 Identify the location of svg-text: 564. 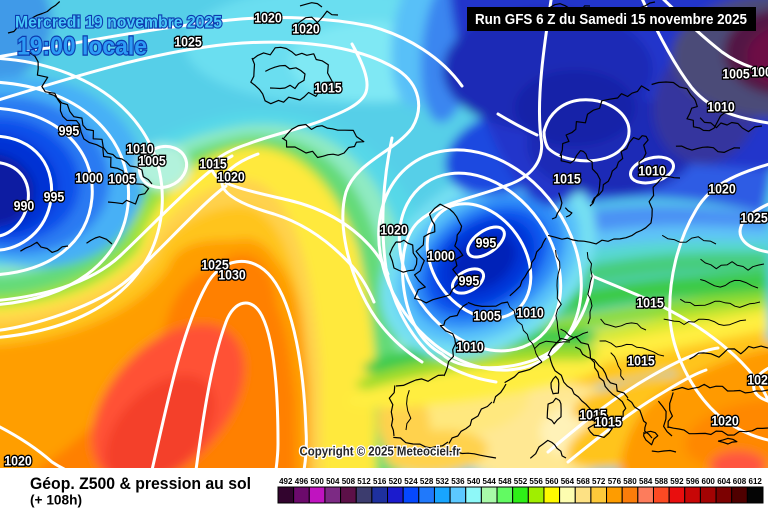
(568, 481).